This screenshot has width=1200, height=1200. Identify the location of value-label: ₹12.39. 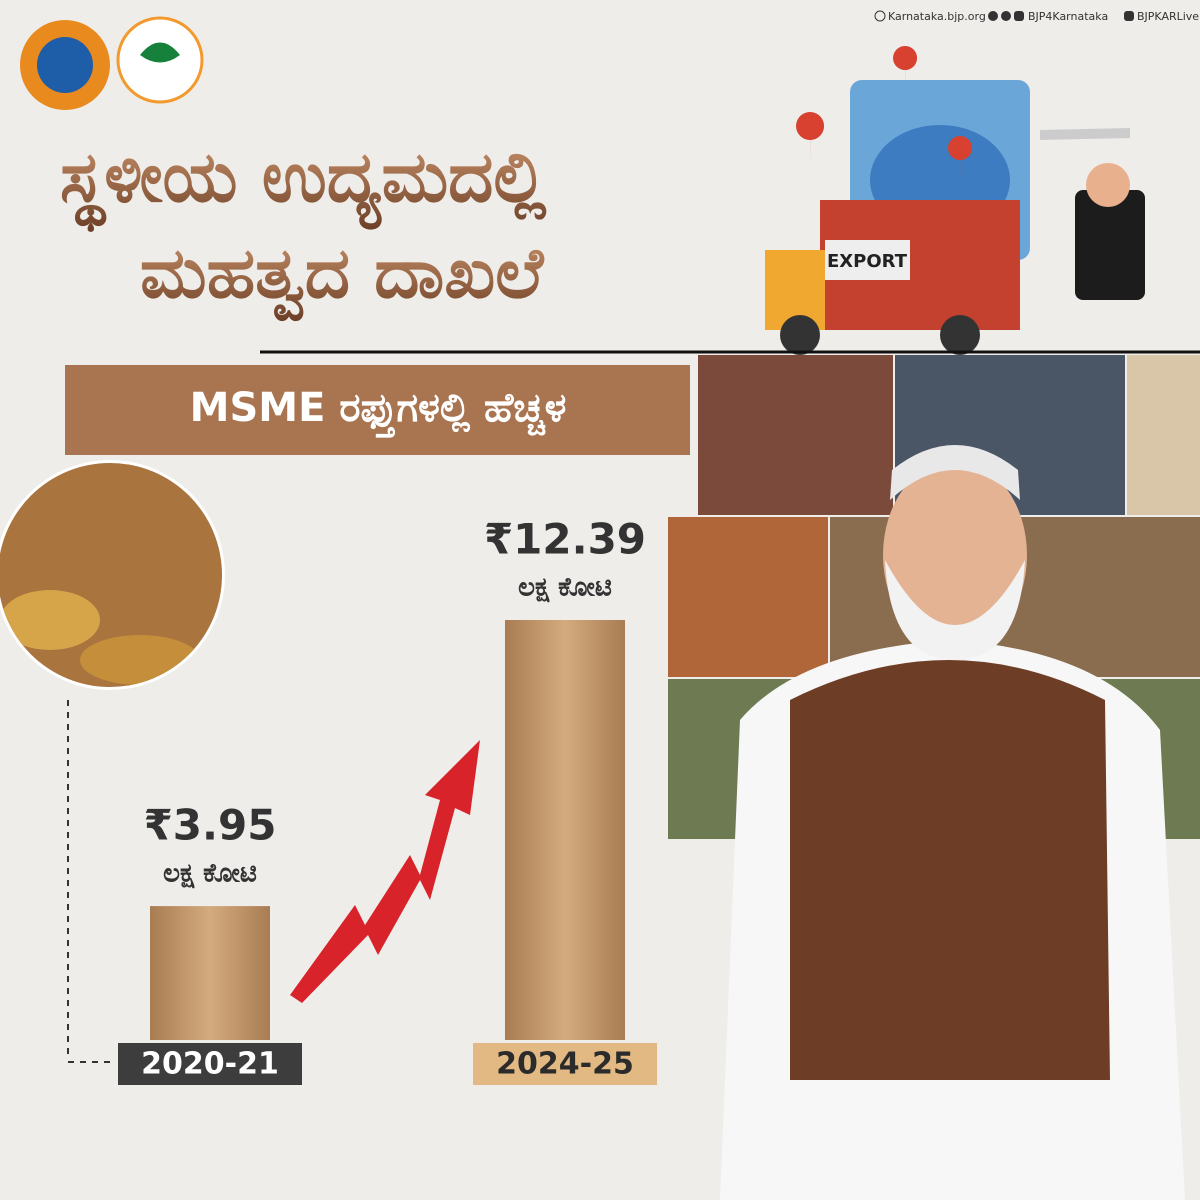
(565, 539).